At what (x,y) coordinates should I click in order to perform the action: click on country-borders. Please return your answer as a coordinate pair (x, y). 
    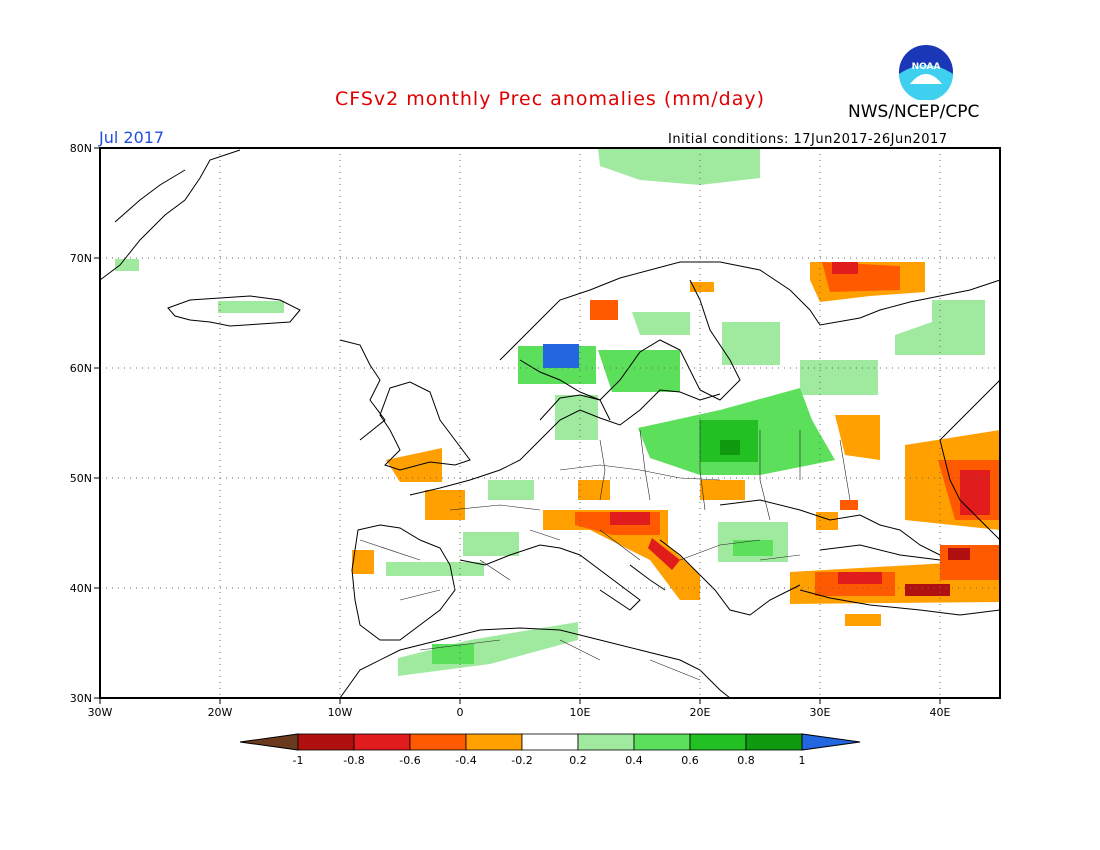
    Looking at the image, I should click on (605, 550).